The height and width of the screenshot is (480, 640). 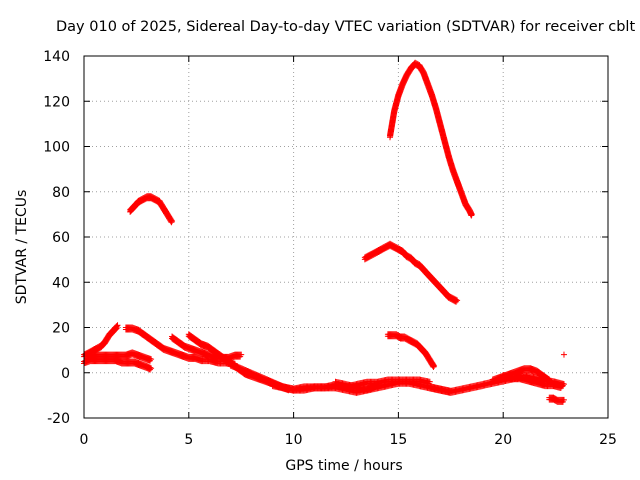 What do you see at coordinates (61, 329) in the screenshot?
I see `y-tick-label: 20` at bounding box center [61, 329].